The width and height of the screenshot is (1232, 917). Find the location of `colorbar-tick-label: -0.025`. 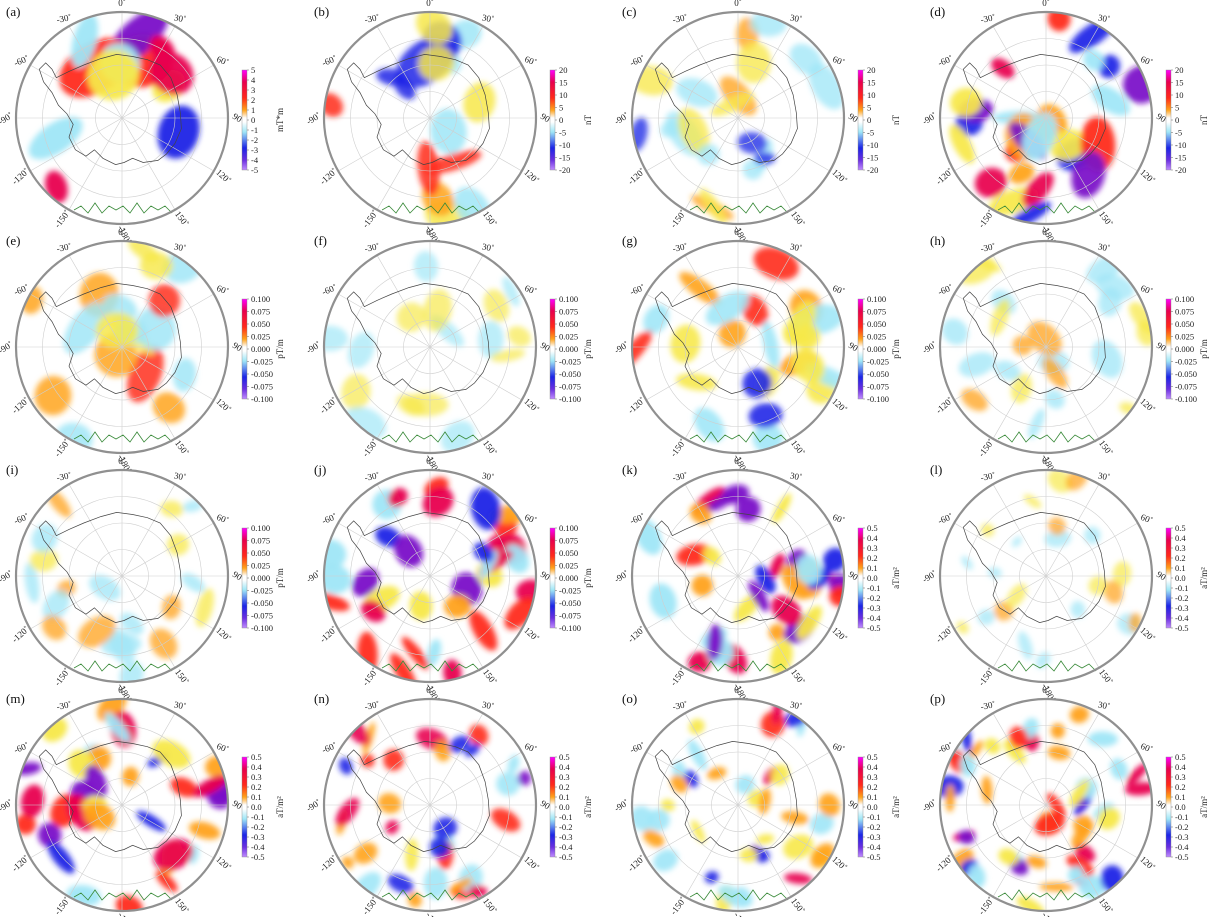

colorbar-tick-label: -0.025 is located at coordinates (262, 362).